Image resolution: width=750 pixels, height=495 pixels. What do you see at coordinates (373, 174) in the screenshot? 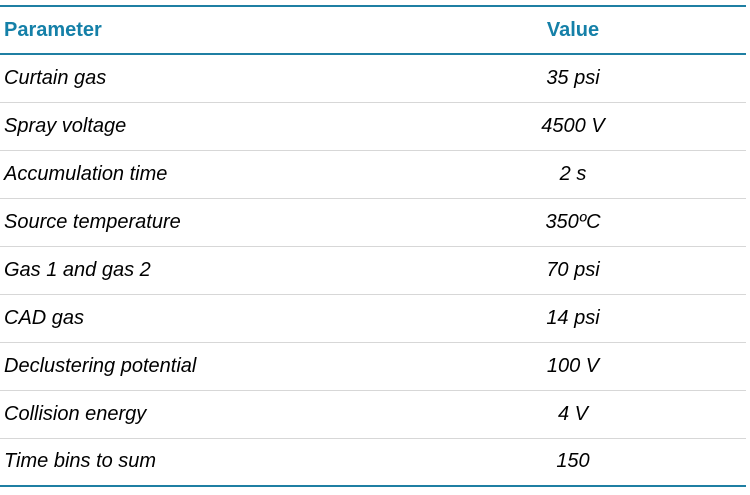
I see `table-row: Accumulation time 2 s` at bounding box center [373, 174].